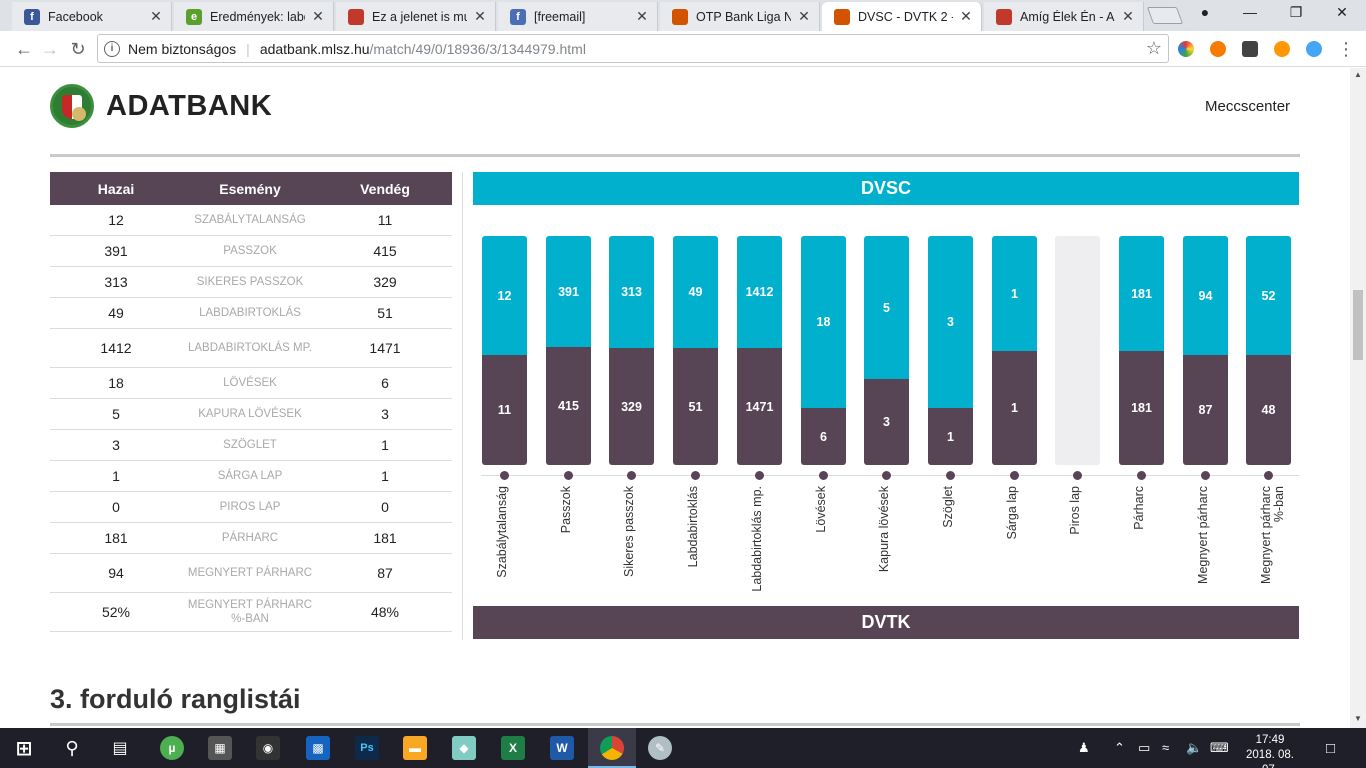 The height and width of the screenshot is (768, 1366). Describe the element at coordinates (24, 748) in the screenshot. I see `windows-start-icon: ⊞` at that location.